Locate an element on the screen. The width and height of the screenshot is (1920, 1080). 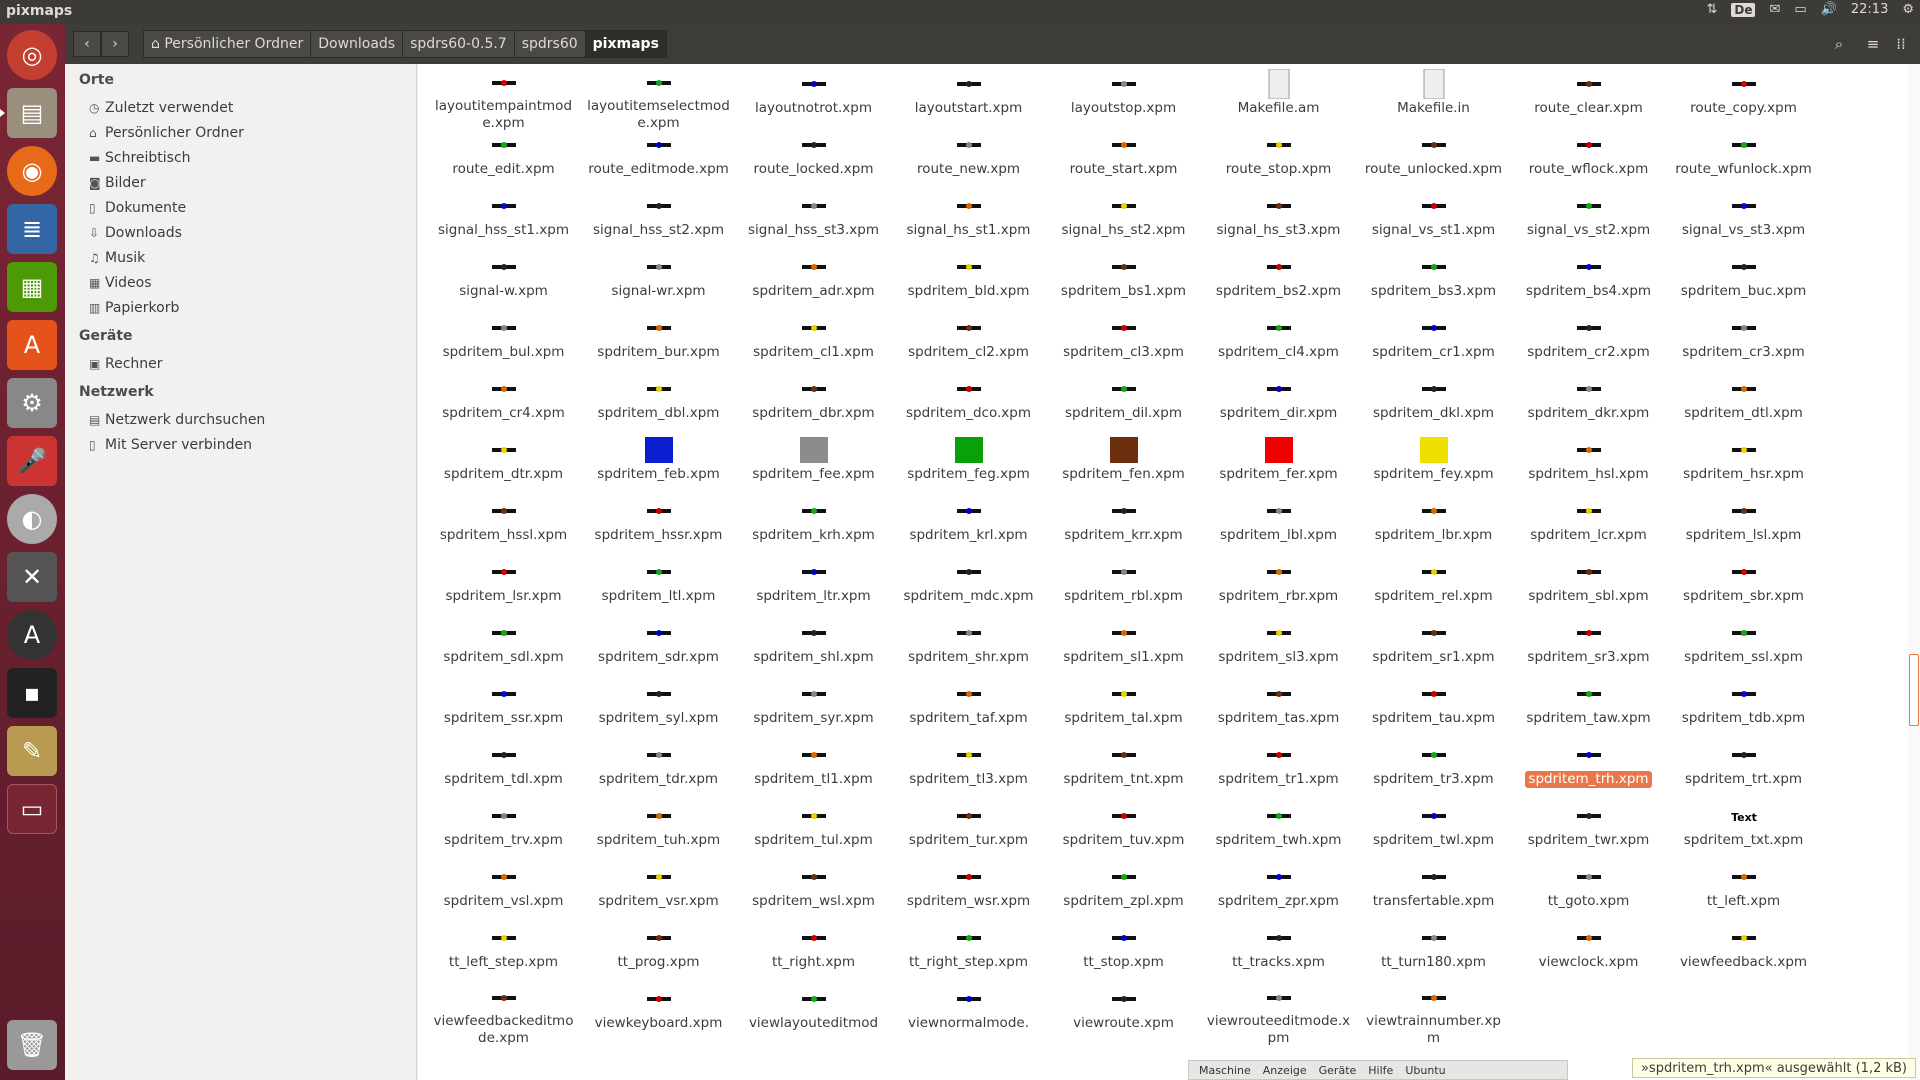
file-item: spdritem_lsl.xpm is located at coordinates (1743, 525).